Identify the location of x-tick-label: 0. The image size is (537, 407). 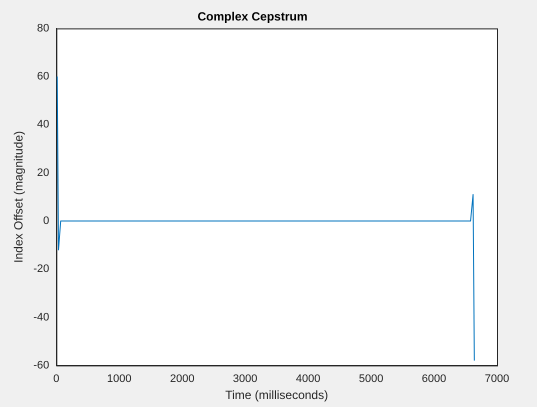
(56, 379).